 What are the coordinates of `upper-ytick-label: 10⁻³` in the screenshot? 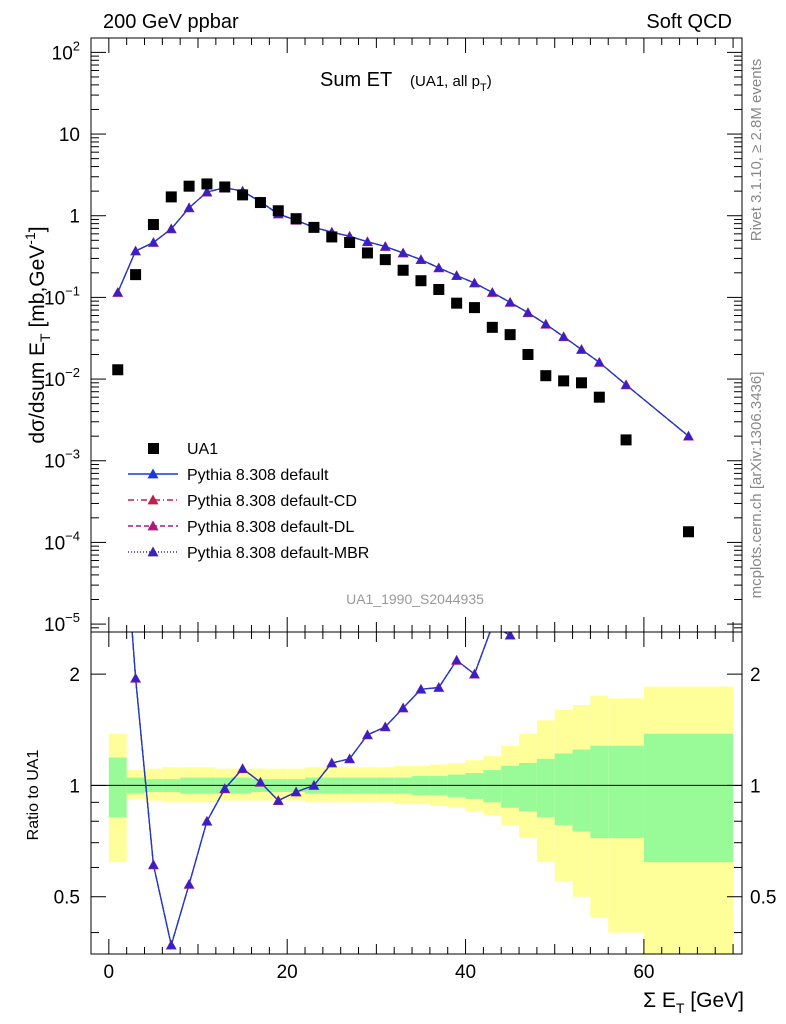 It's located at (62, 460).